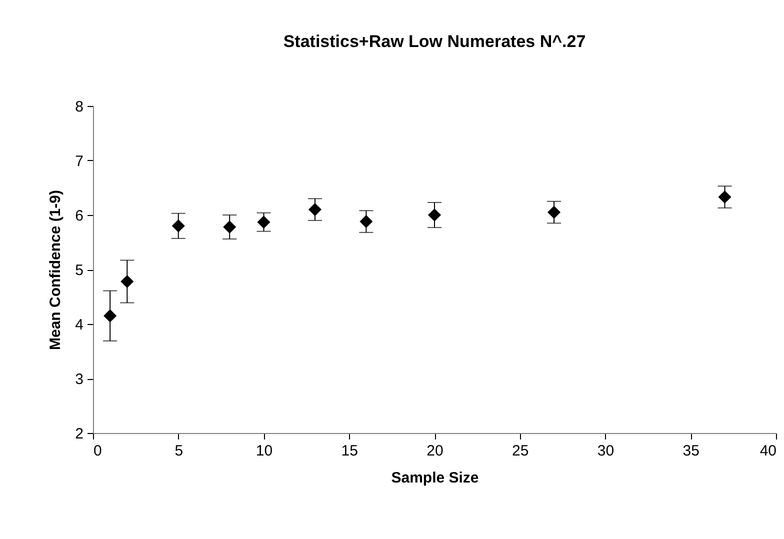 This screenshot has height=539, width=784. I want to click on y-tick-label: 5, so click(79, 270).